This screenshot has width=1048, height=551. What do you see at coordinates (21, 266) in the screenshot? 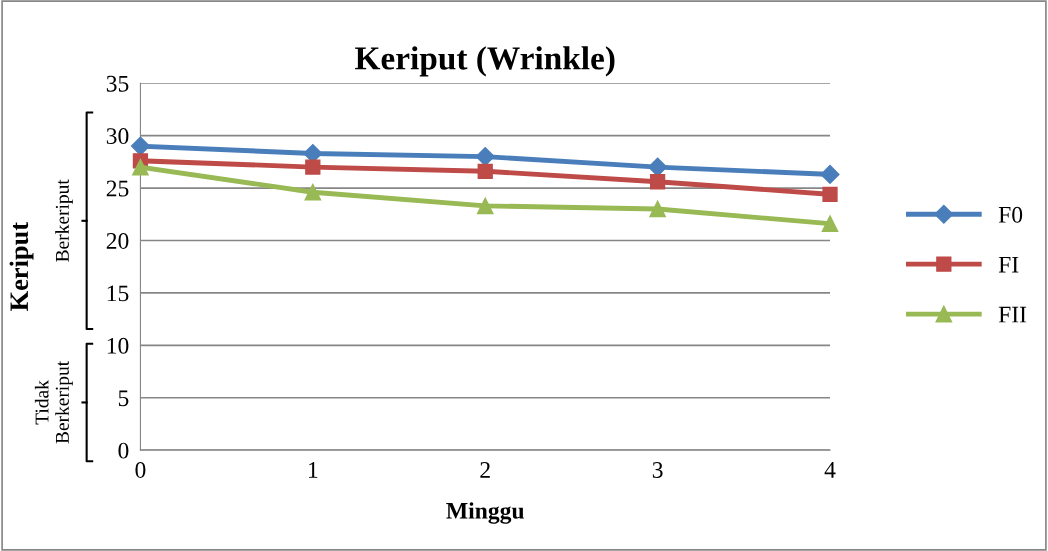
I see `y-axis-title: Keriput` at bounding box center [21, 266].